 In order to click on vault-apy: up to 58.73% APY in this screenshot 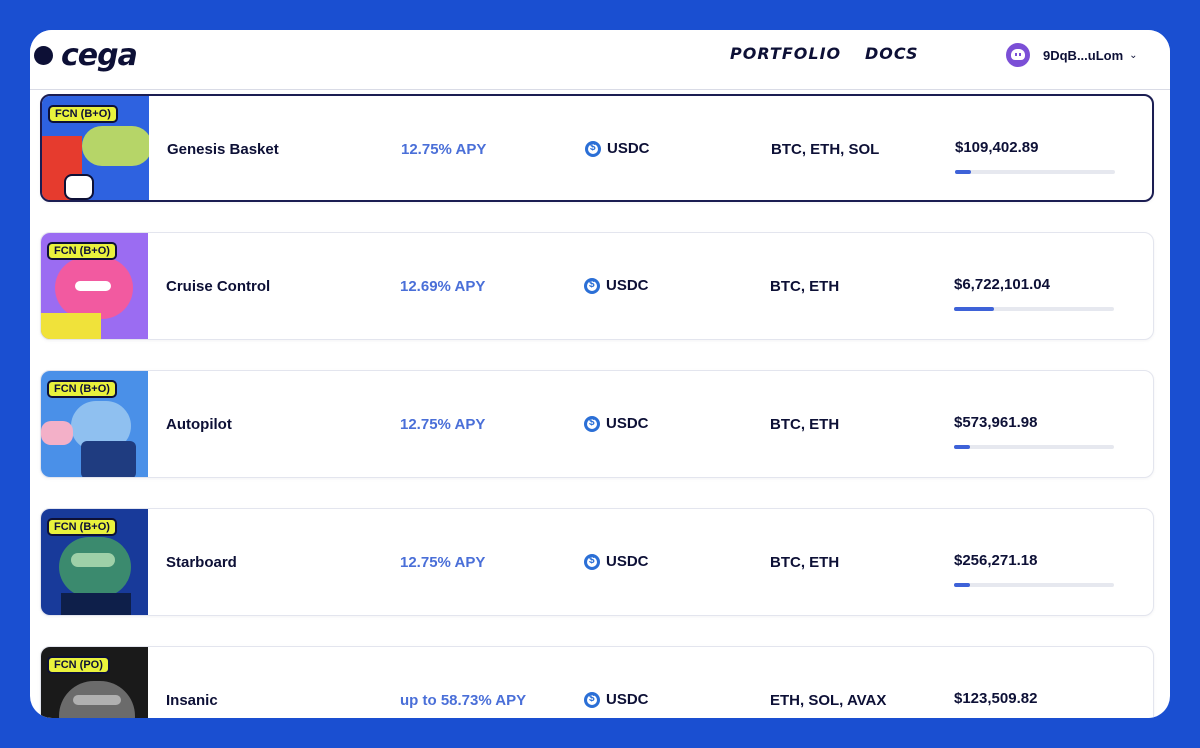, I will do `click(463, 700)`.